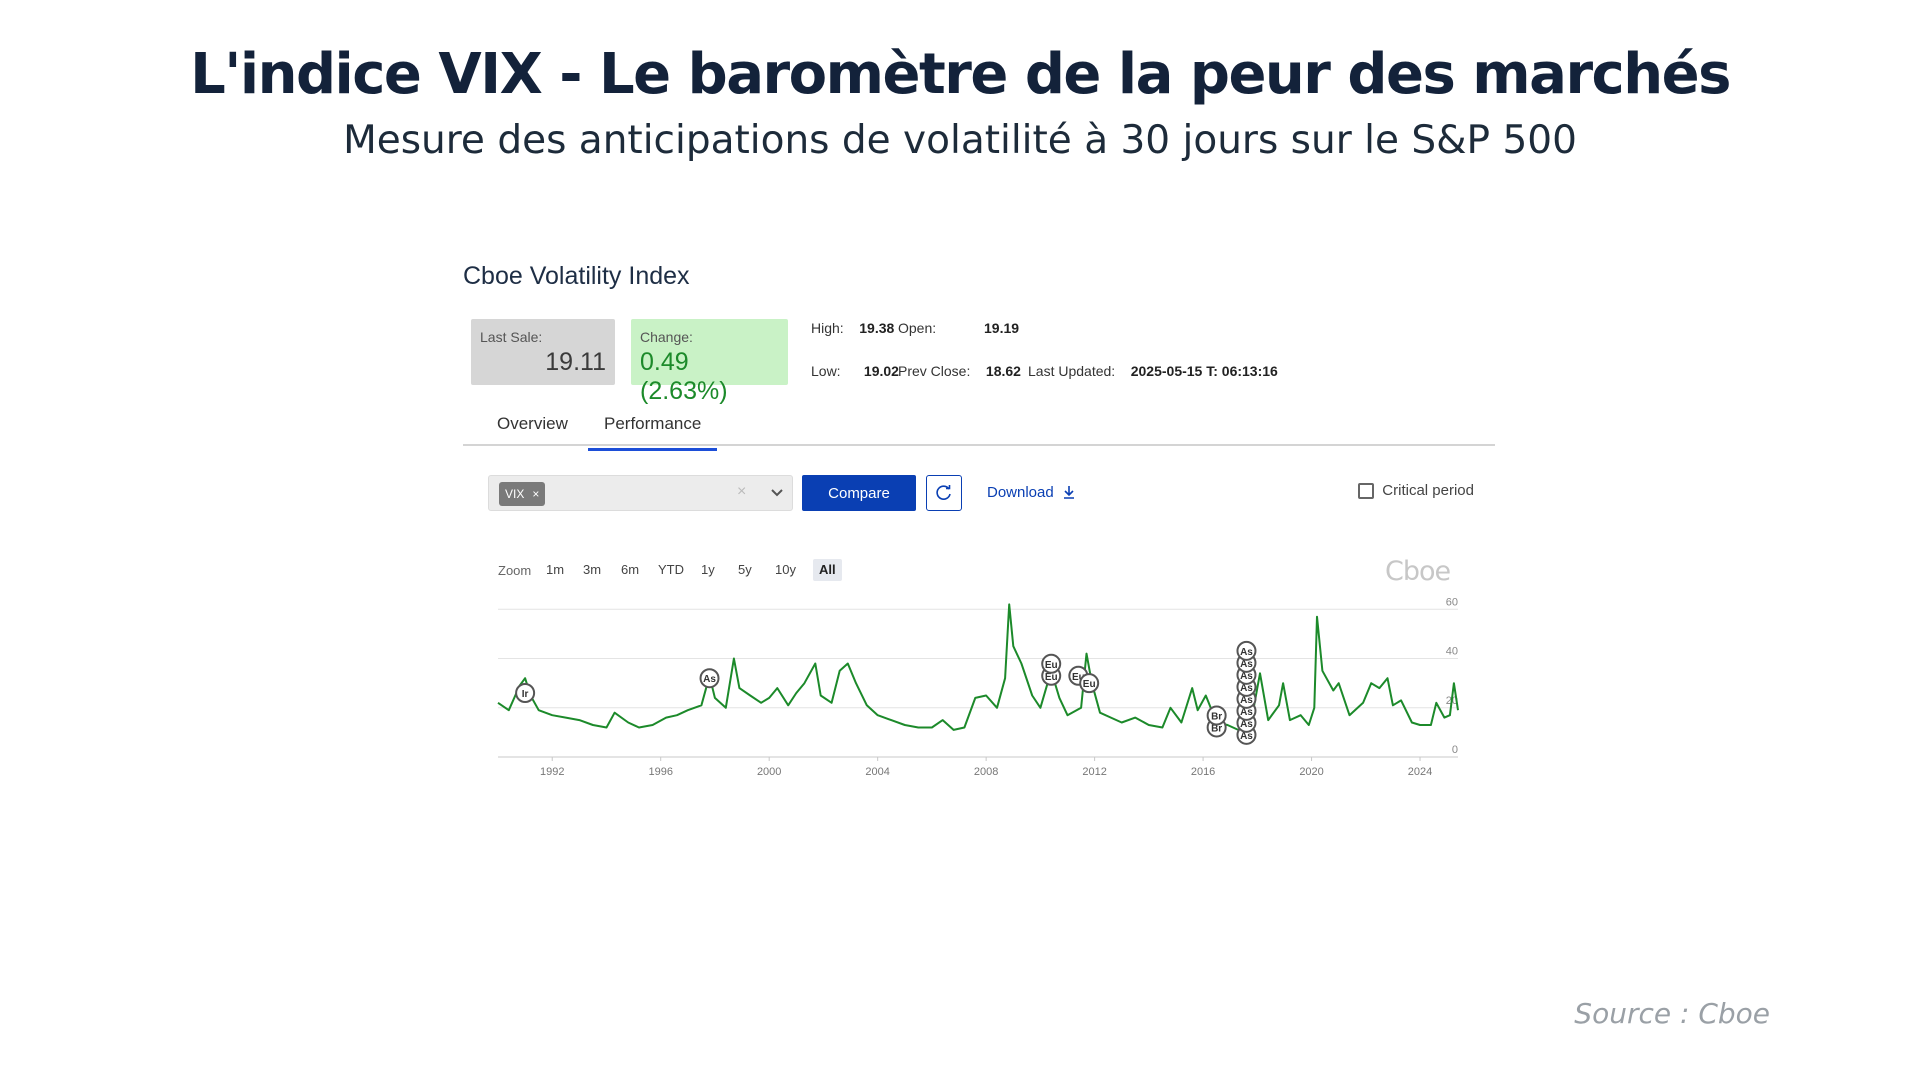 The image size is (1920, 1080). Describe the element at coordinates (1003, 371) in the screenshot. I see `prev-close-value: 18.62` at that location.